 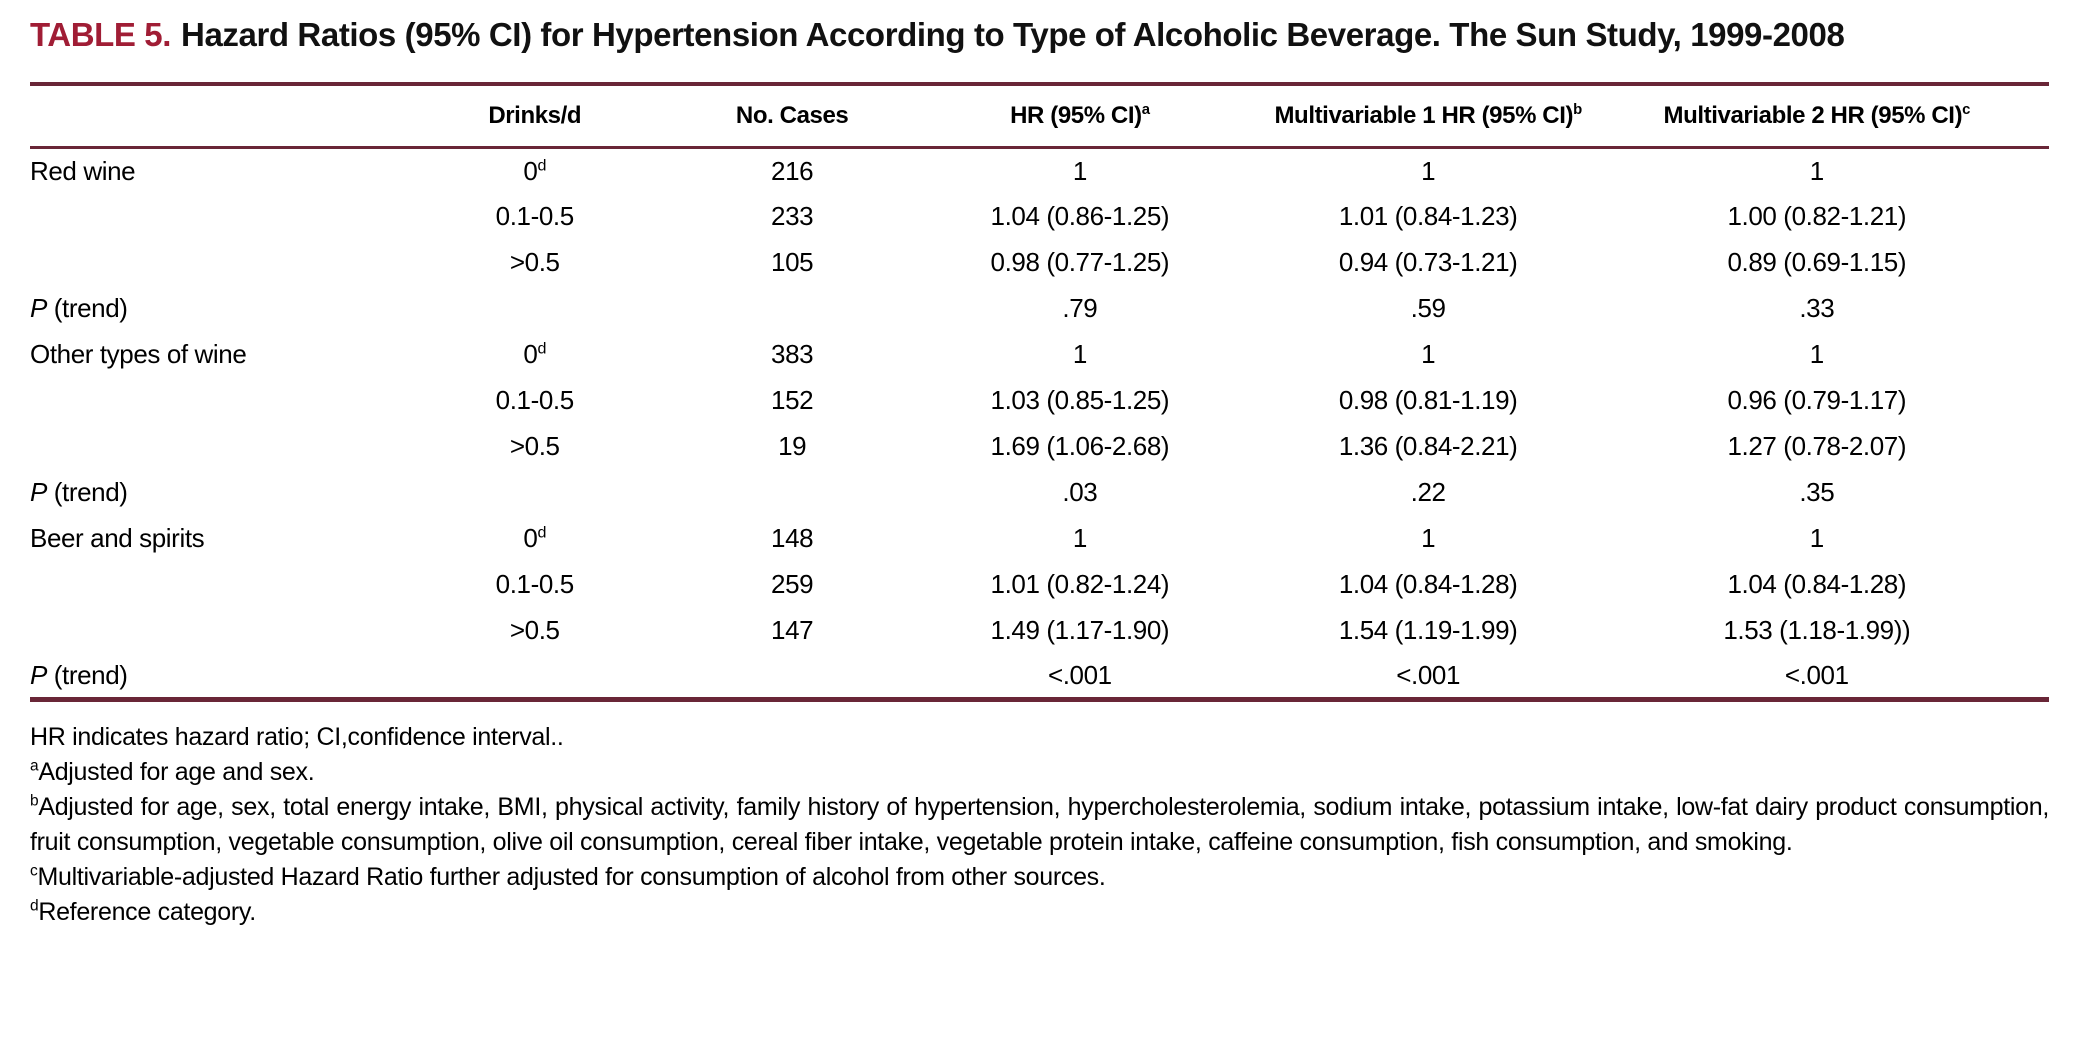 I want to click on header-empty, so click(x=202, y=116).